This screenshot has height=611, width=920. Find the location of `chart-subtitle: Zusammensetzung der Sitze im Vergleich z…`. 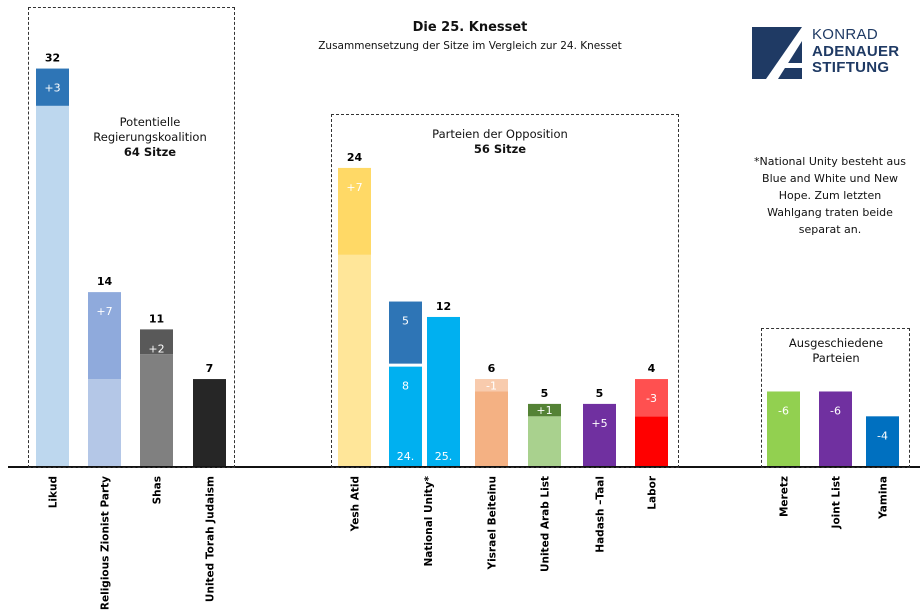

chart-subtitle: Zusammensetzung der Sitze im Vergleich z… is located at coordinates (470, 46).